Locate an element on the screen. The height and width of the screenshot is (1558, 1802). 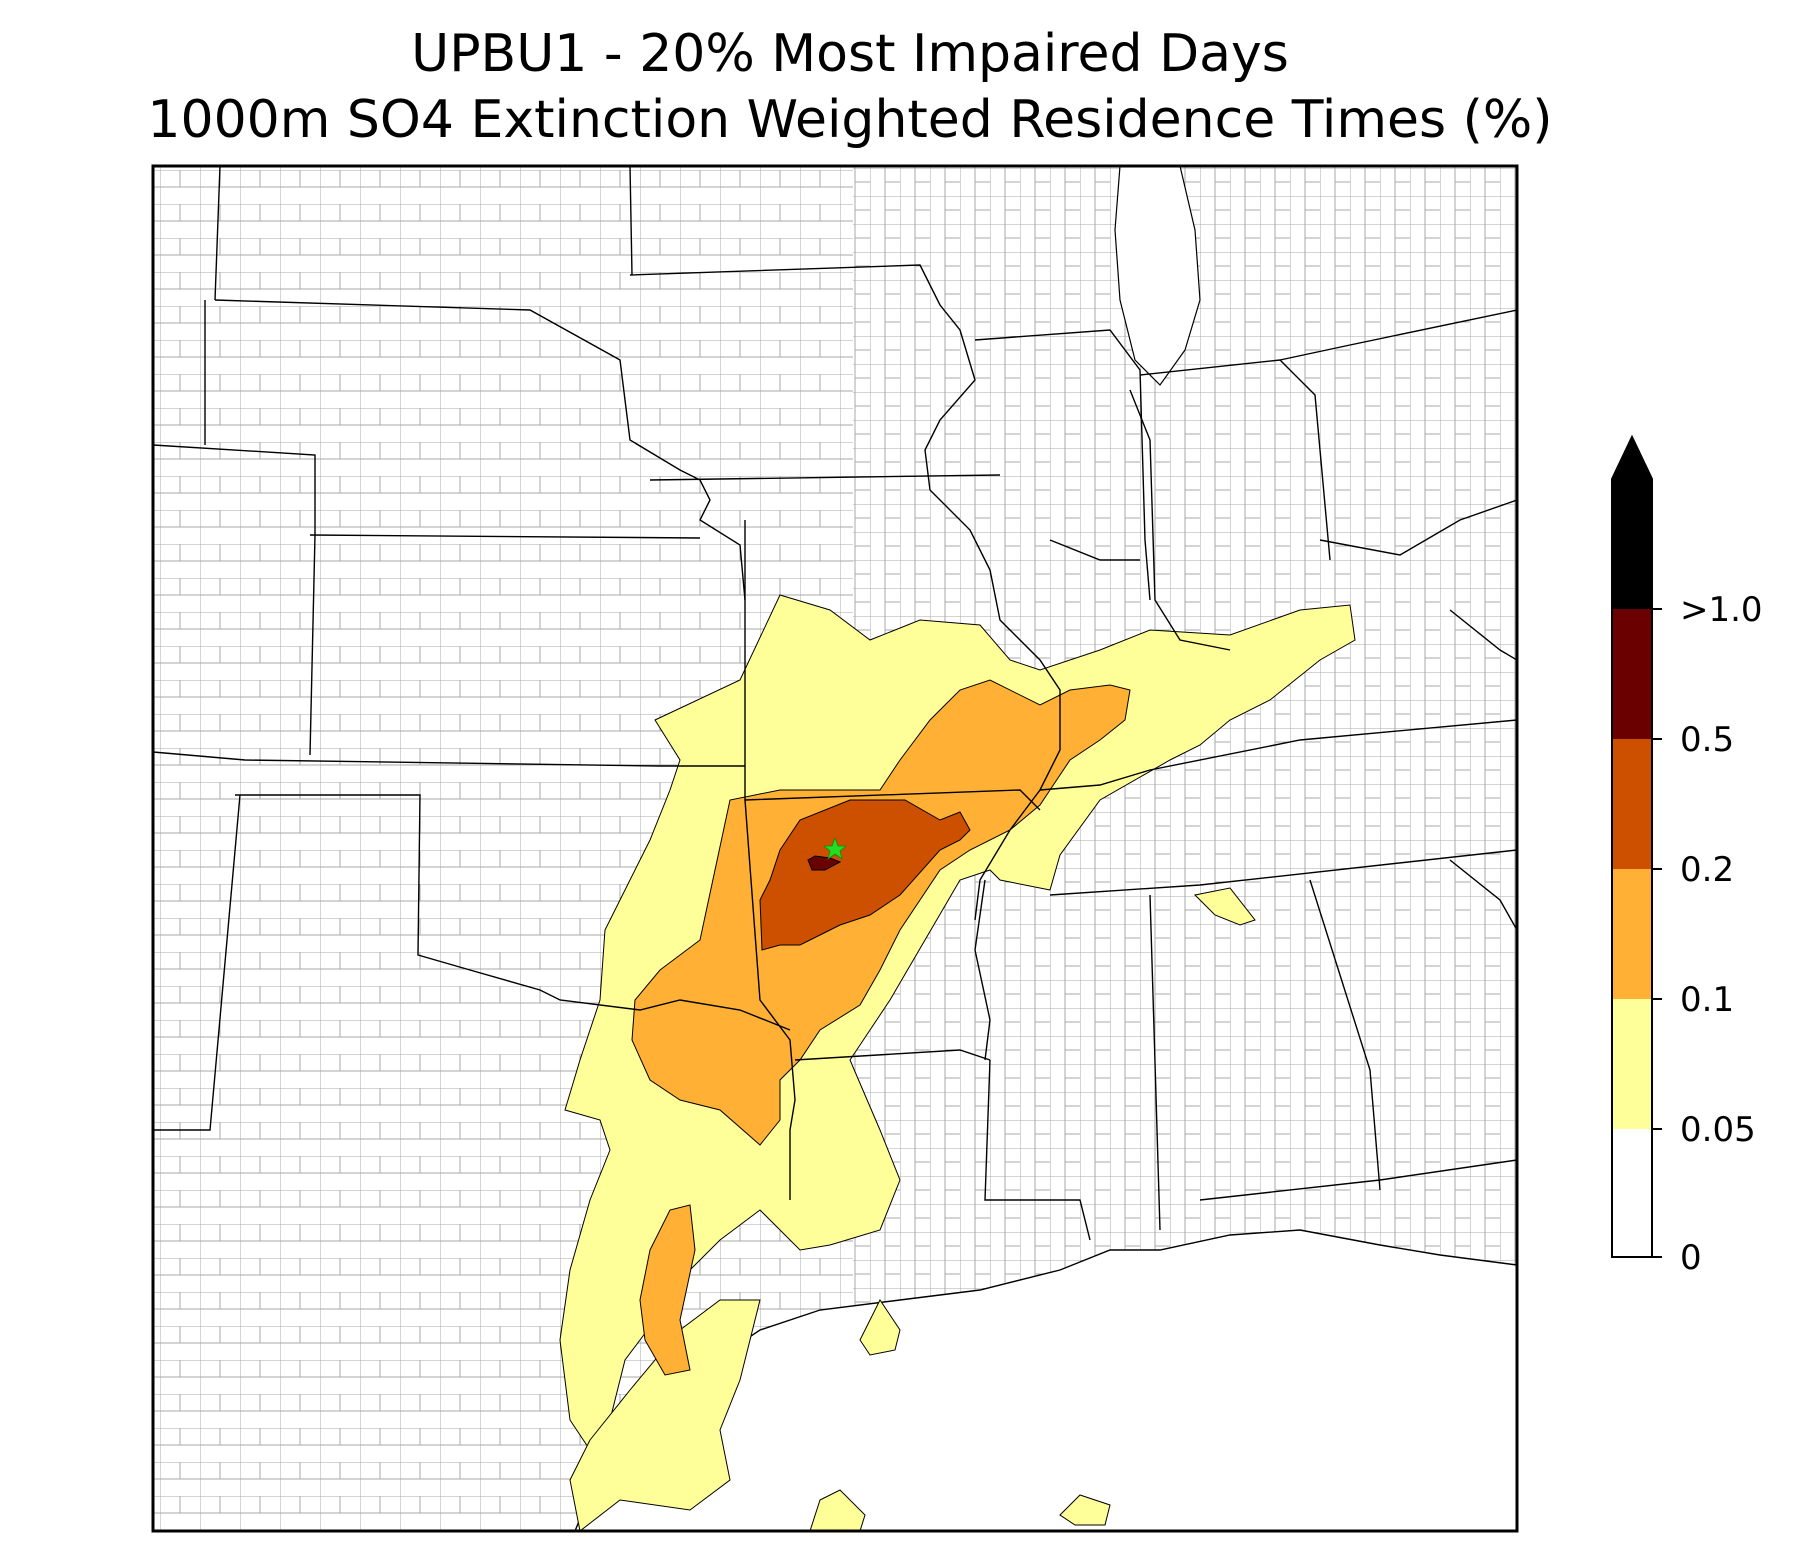
lake-michigan is located at coordinates (1157, 276).